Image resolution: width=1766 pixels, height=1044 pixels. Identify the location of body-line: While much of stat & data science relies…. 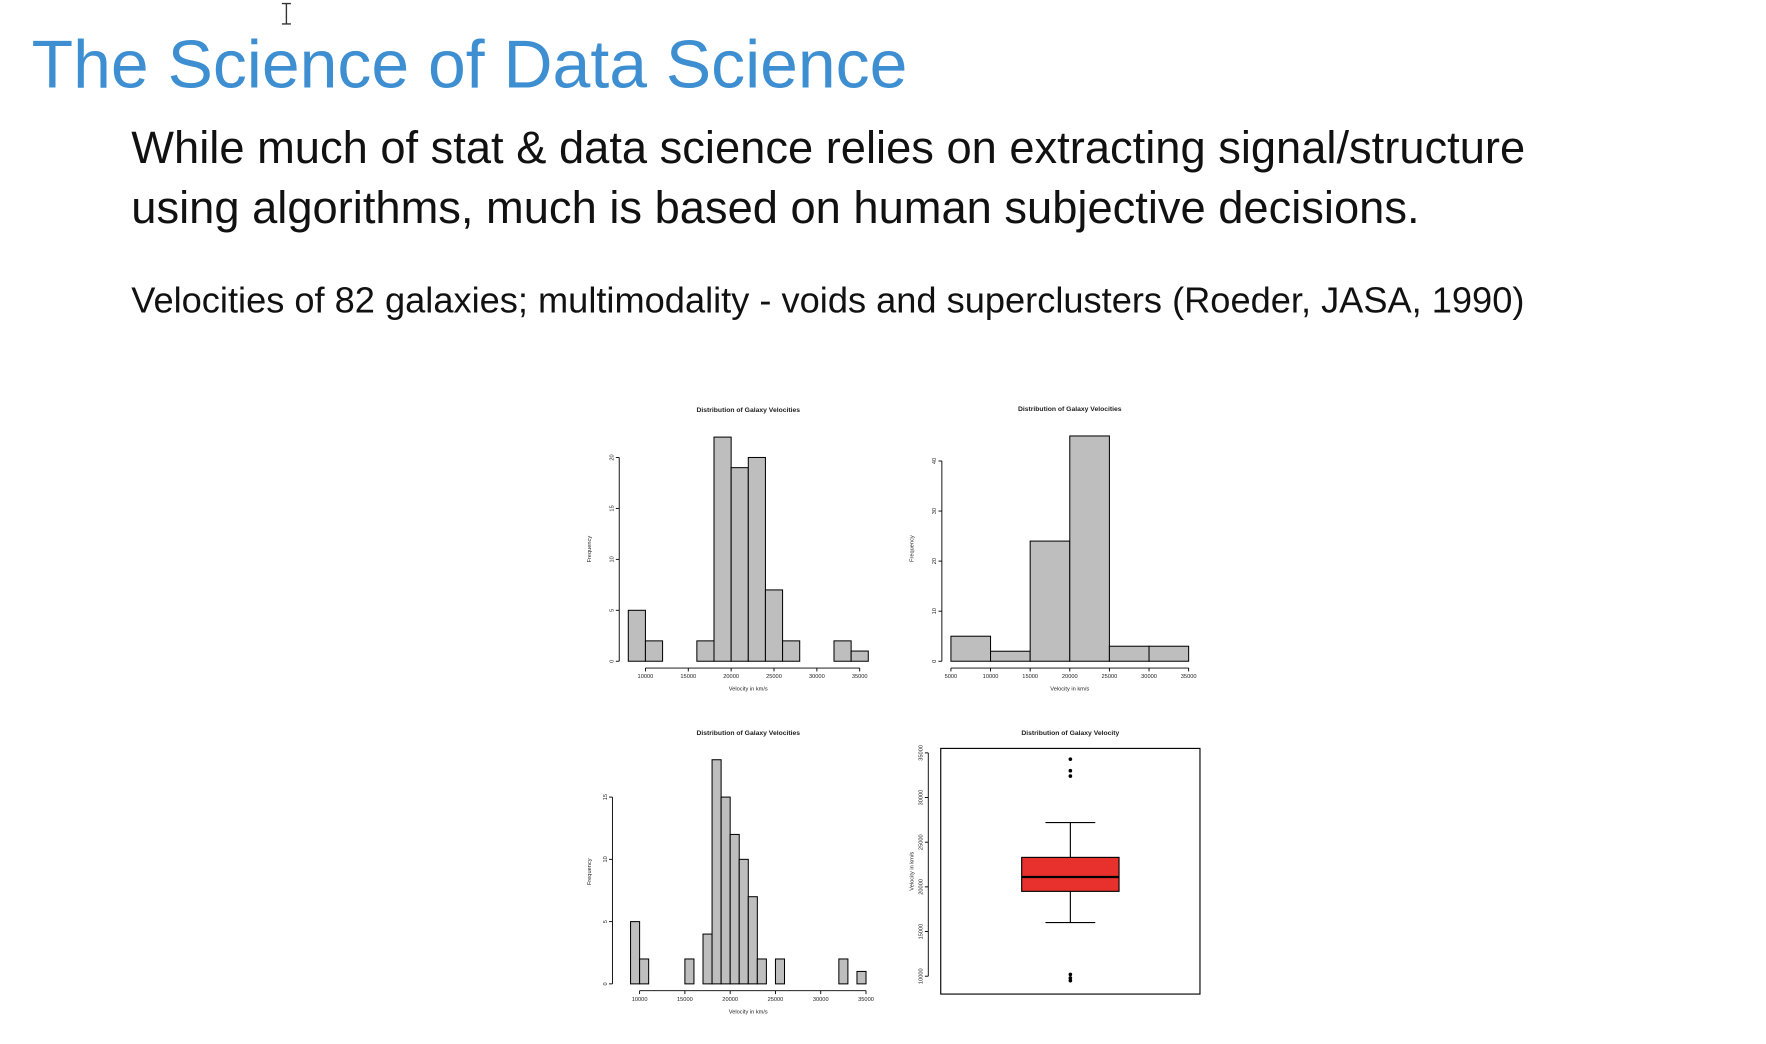
(828, 147).